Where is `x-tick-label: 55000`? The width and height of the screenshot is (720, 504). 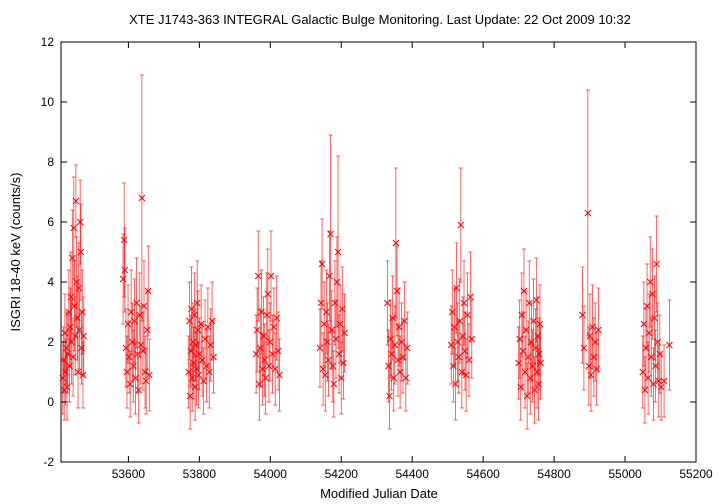 x-tick-label: 55000 is located at coordinates (625, 474).